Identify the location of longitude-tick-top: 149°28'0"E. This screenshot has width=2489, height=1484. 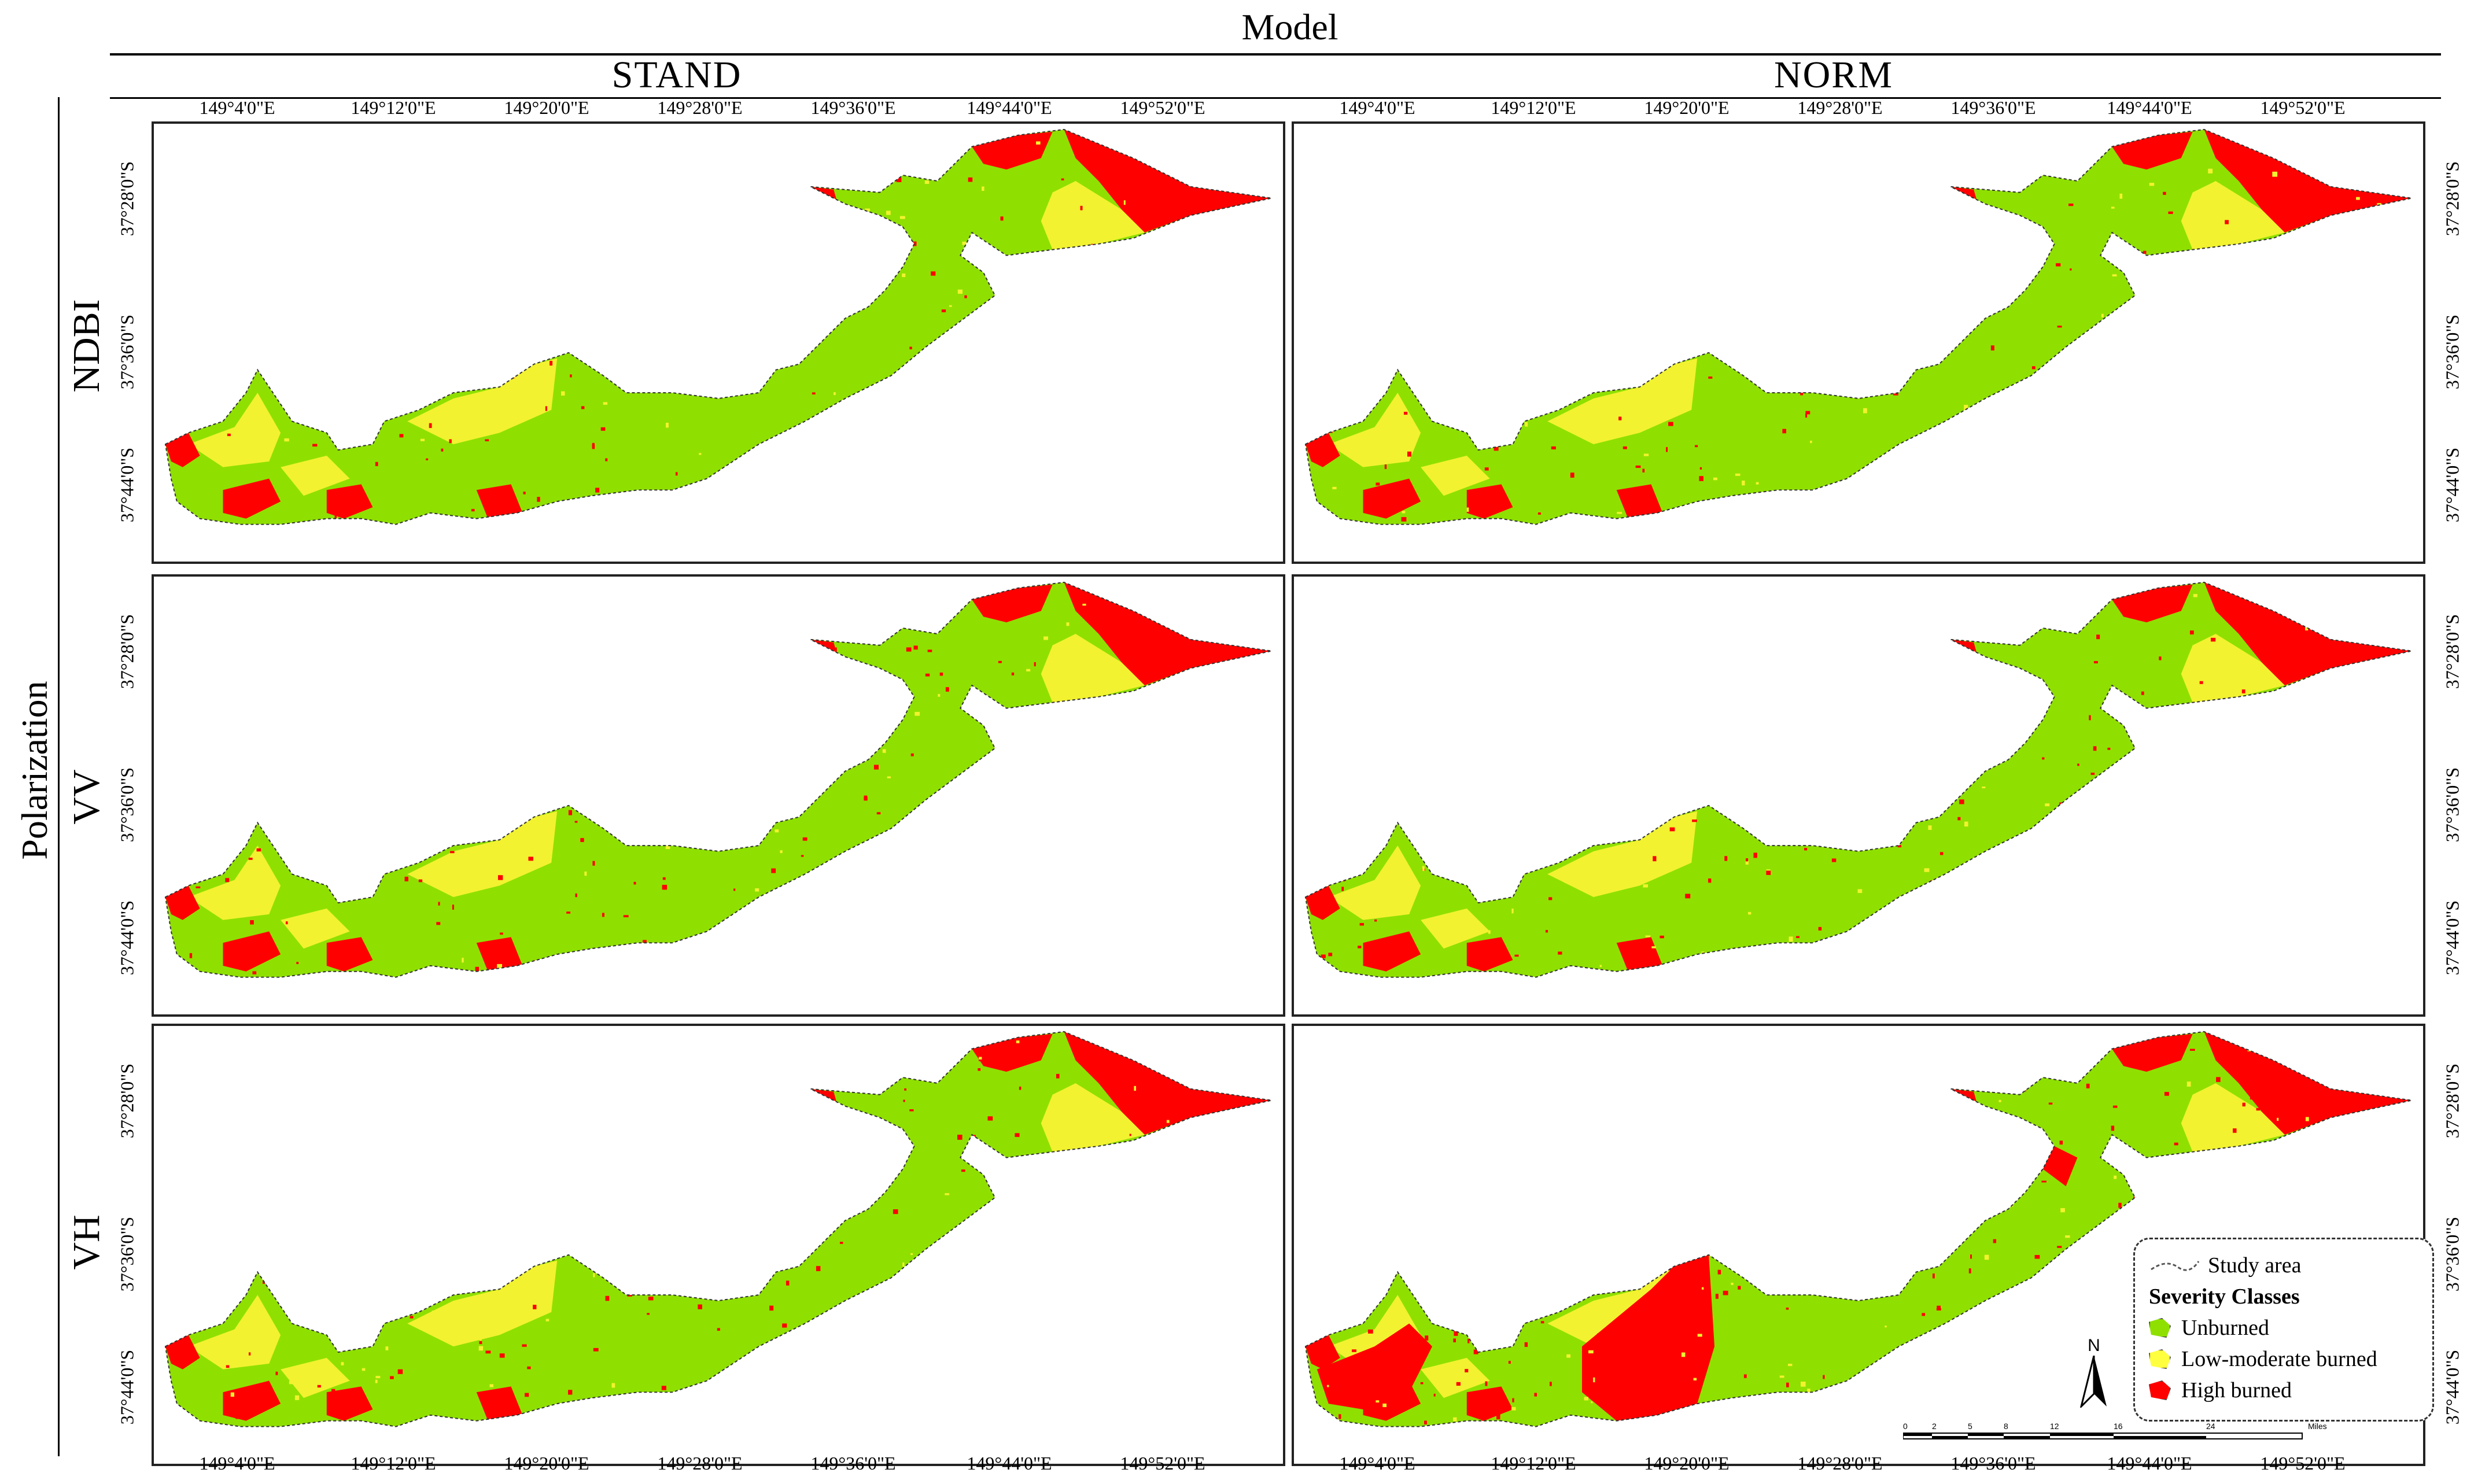
(1840, 107).